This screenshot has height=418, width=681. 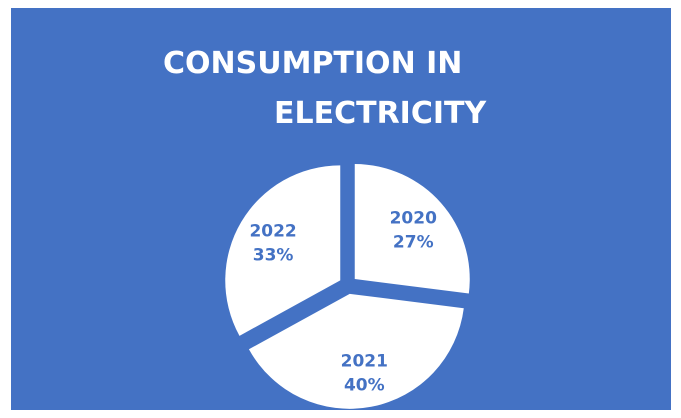 I want to click on pie-slice-2020, so click(x=412, y=229).